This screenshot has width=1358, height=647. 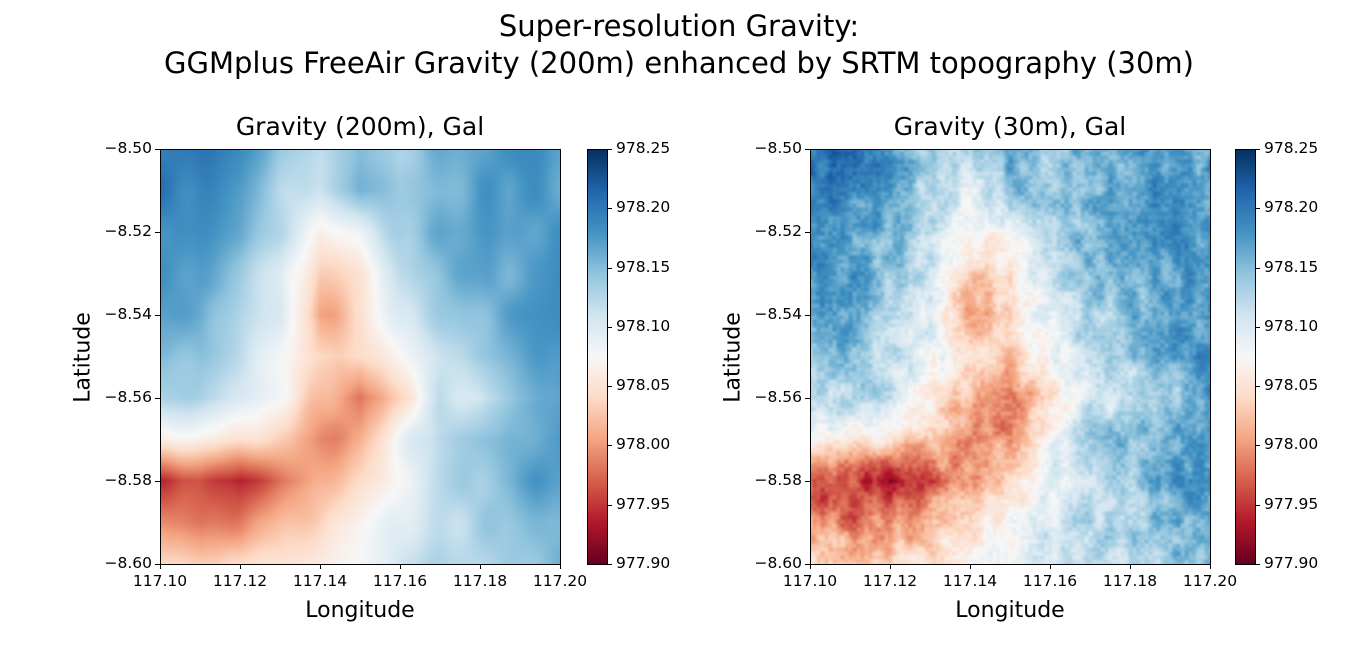 What do you see at coordinates (733, 357) in the screenshot?
I see `y-axis-label-1: Latitude` at bounding box center [733, 357].